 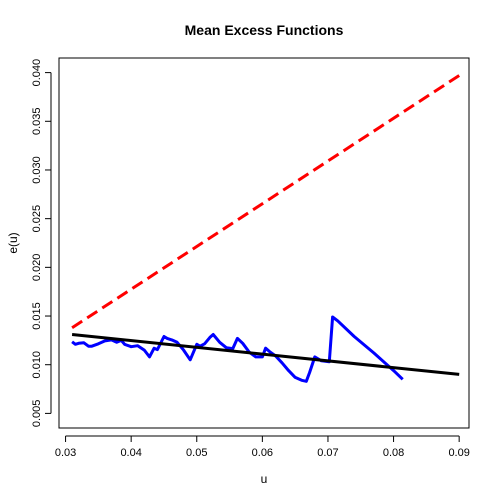 I want to click on y-tick-label: 0.010, so click(x=37, y=365).